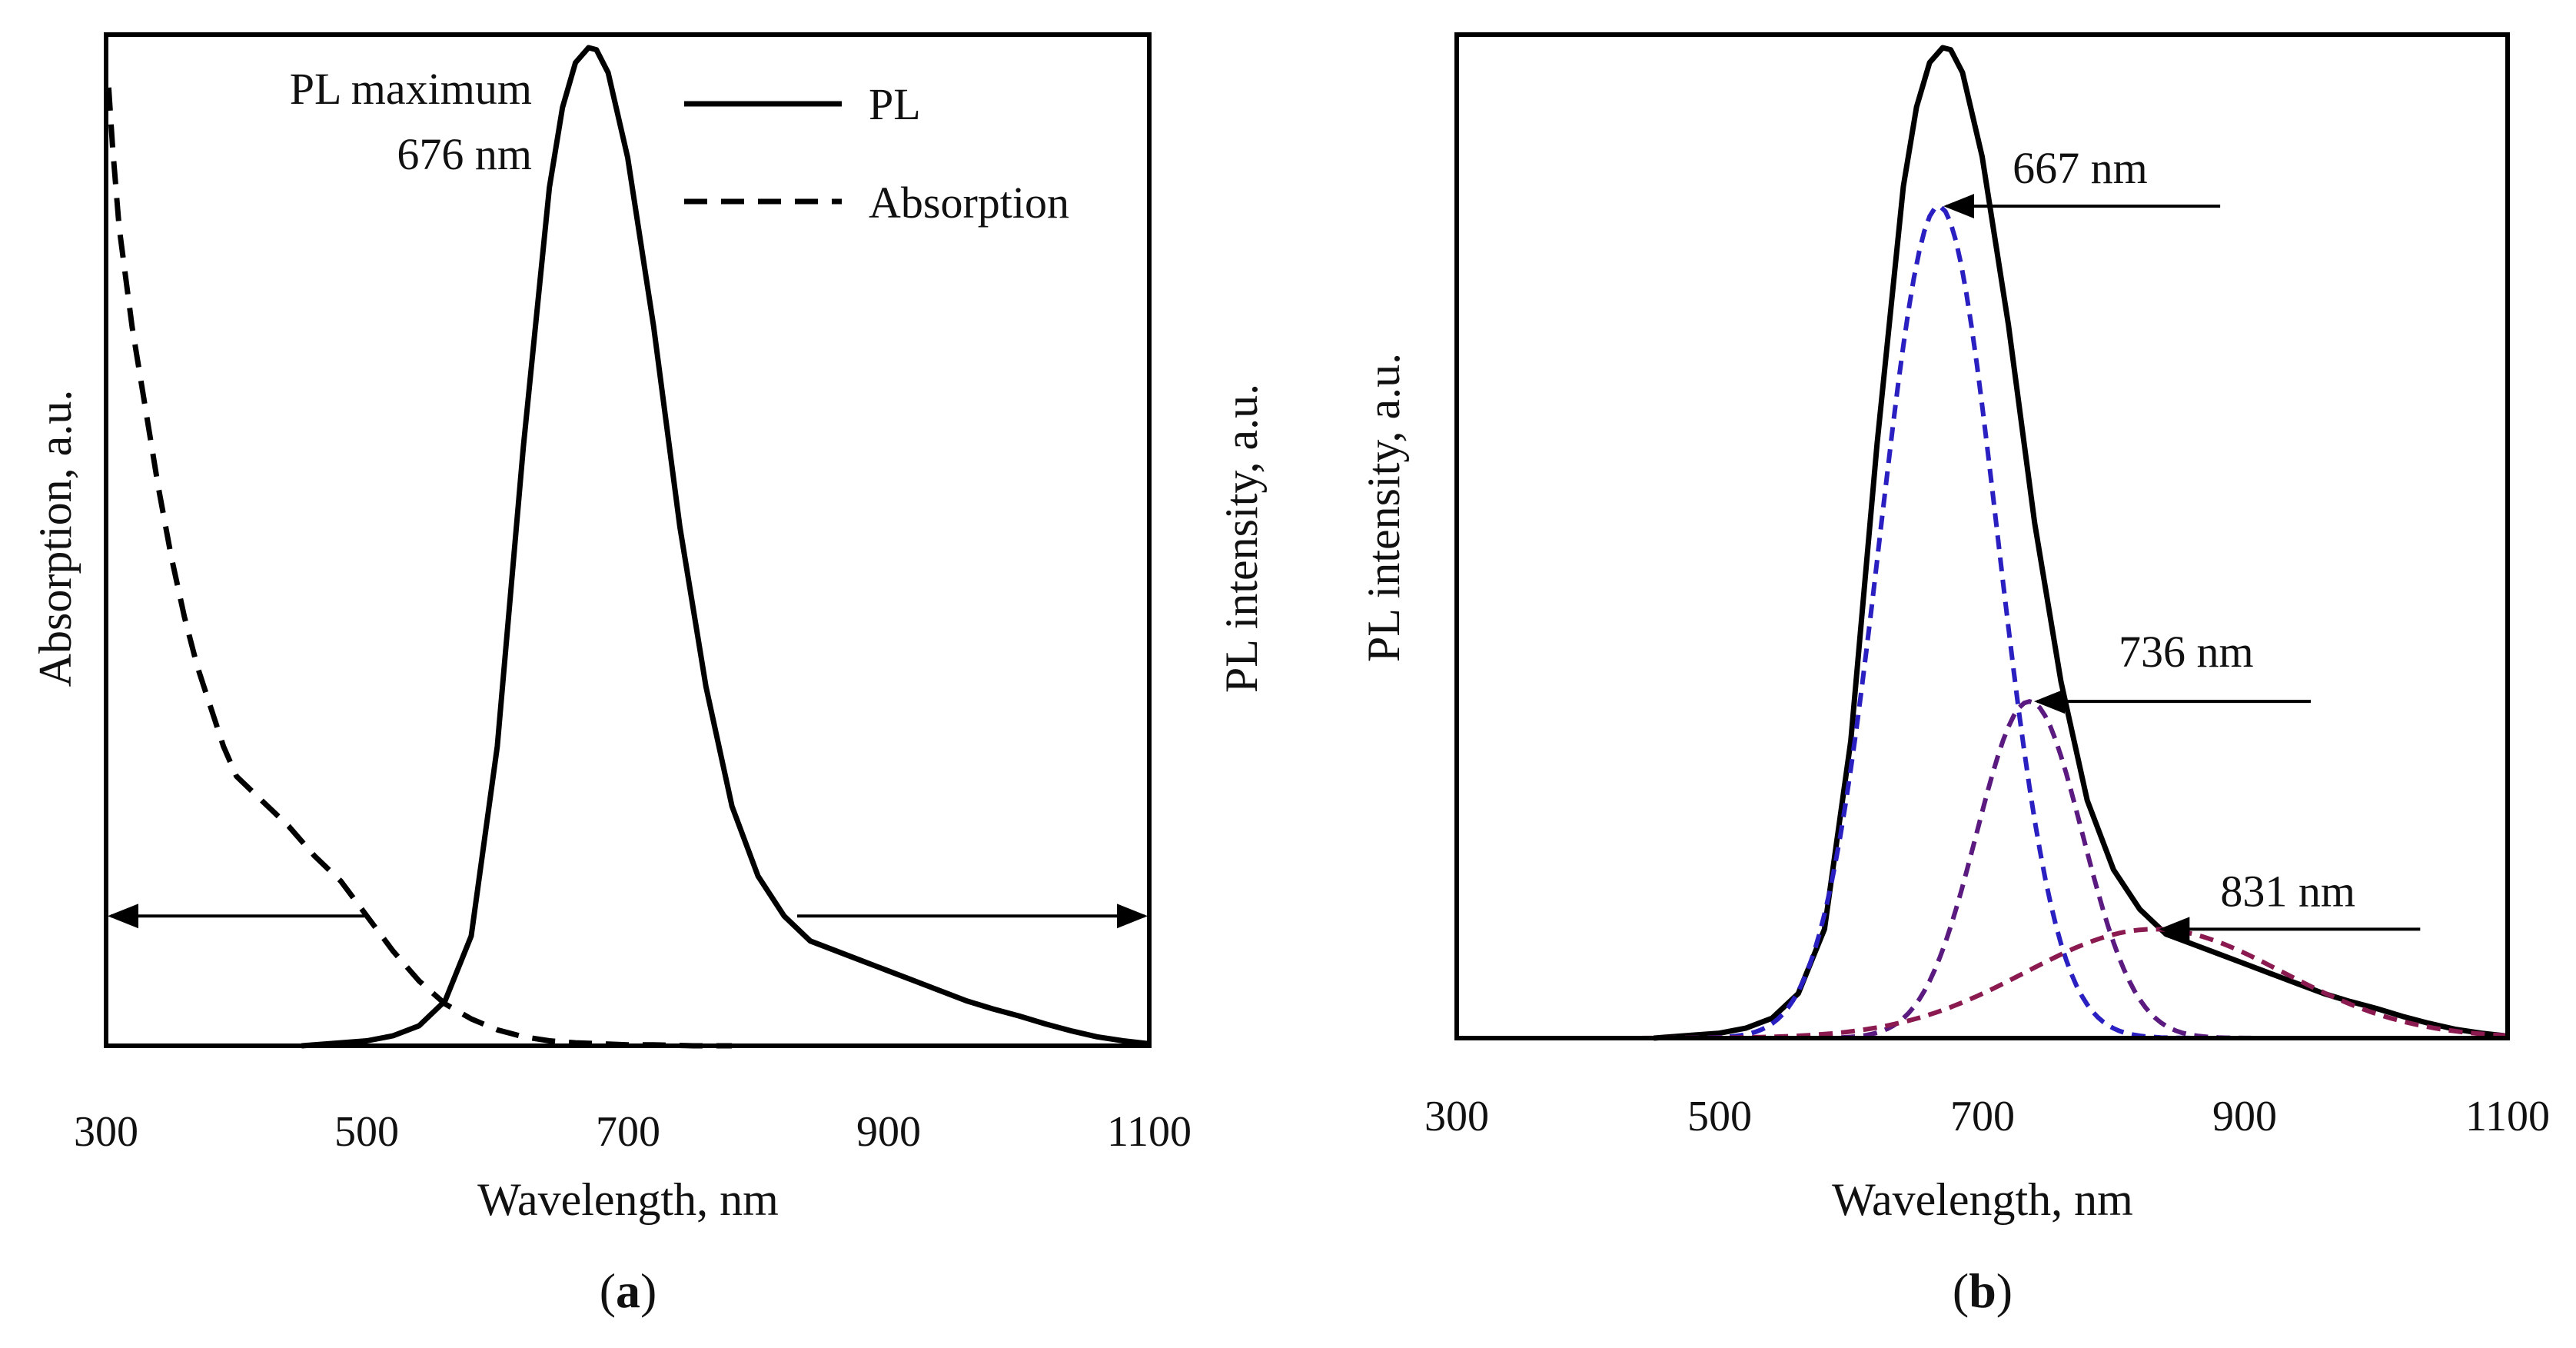  Describe the element at coordinates (895, 104) in the screenshot. I see `legend-pl-label: PL` at that location.